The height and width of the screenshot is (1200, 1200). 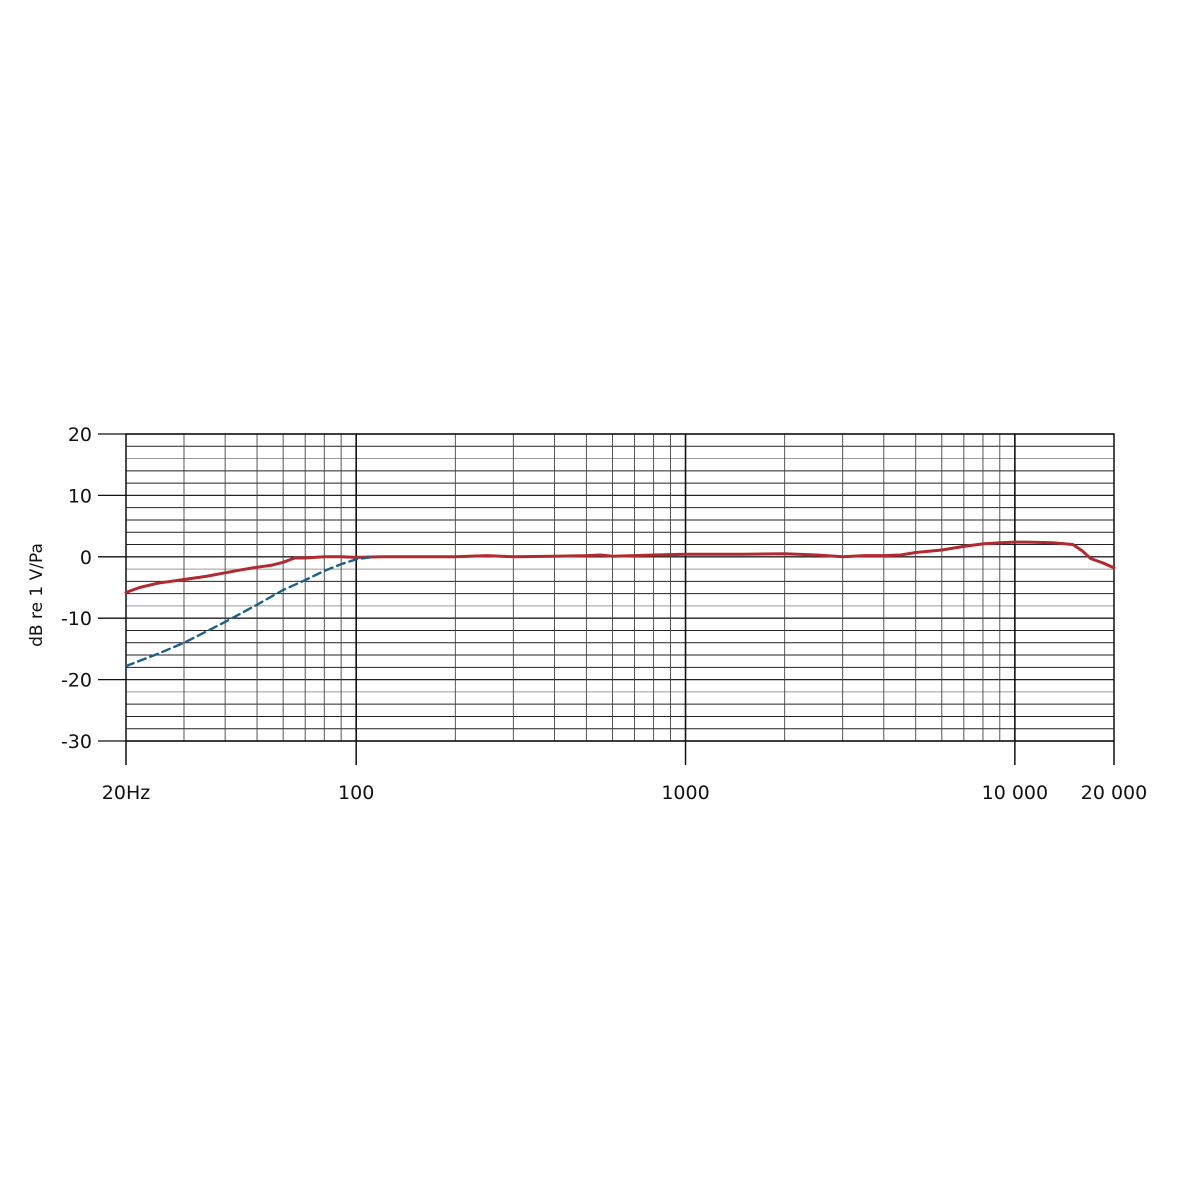 I want to click on y-axis-ticks: 20 10 0 -10 -20 -30, so click(x=93, y=588).